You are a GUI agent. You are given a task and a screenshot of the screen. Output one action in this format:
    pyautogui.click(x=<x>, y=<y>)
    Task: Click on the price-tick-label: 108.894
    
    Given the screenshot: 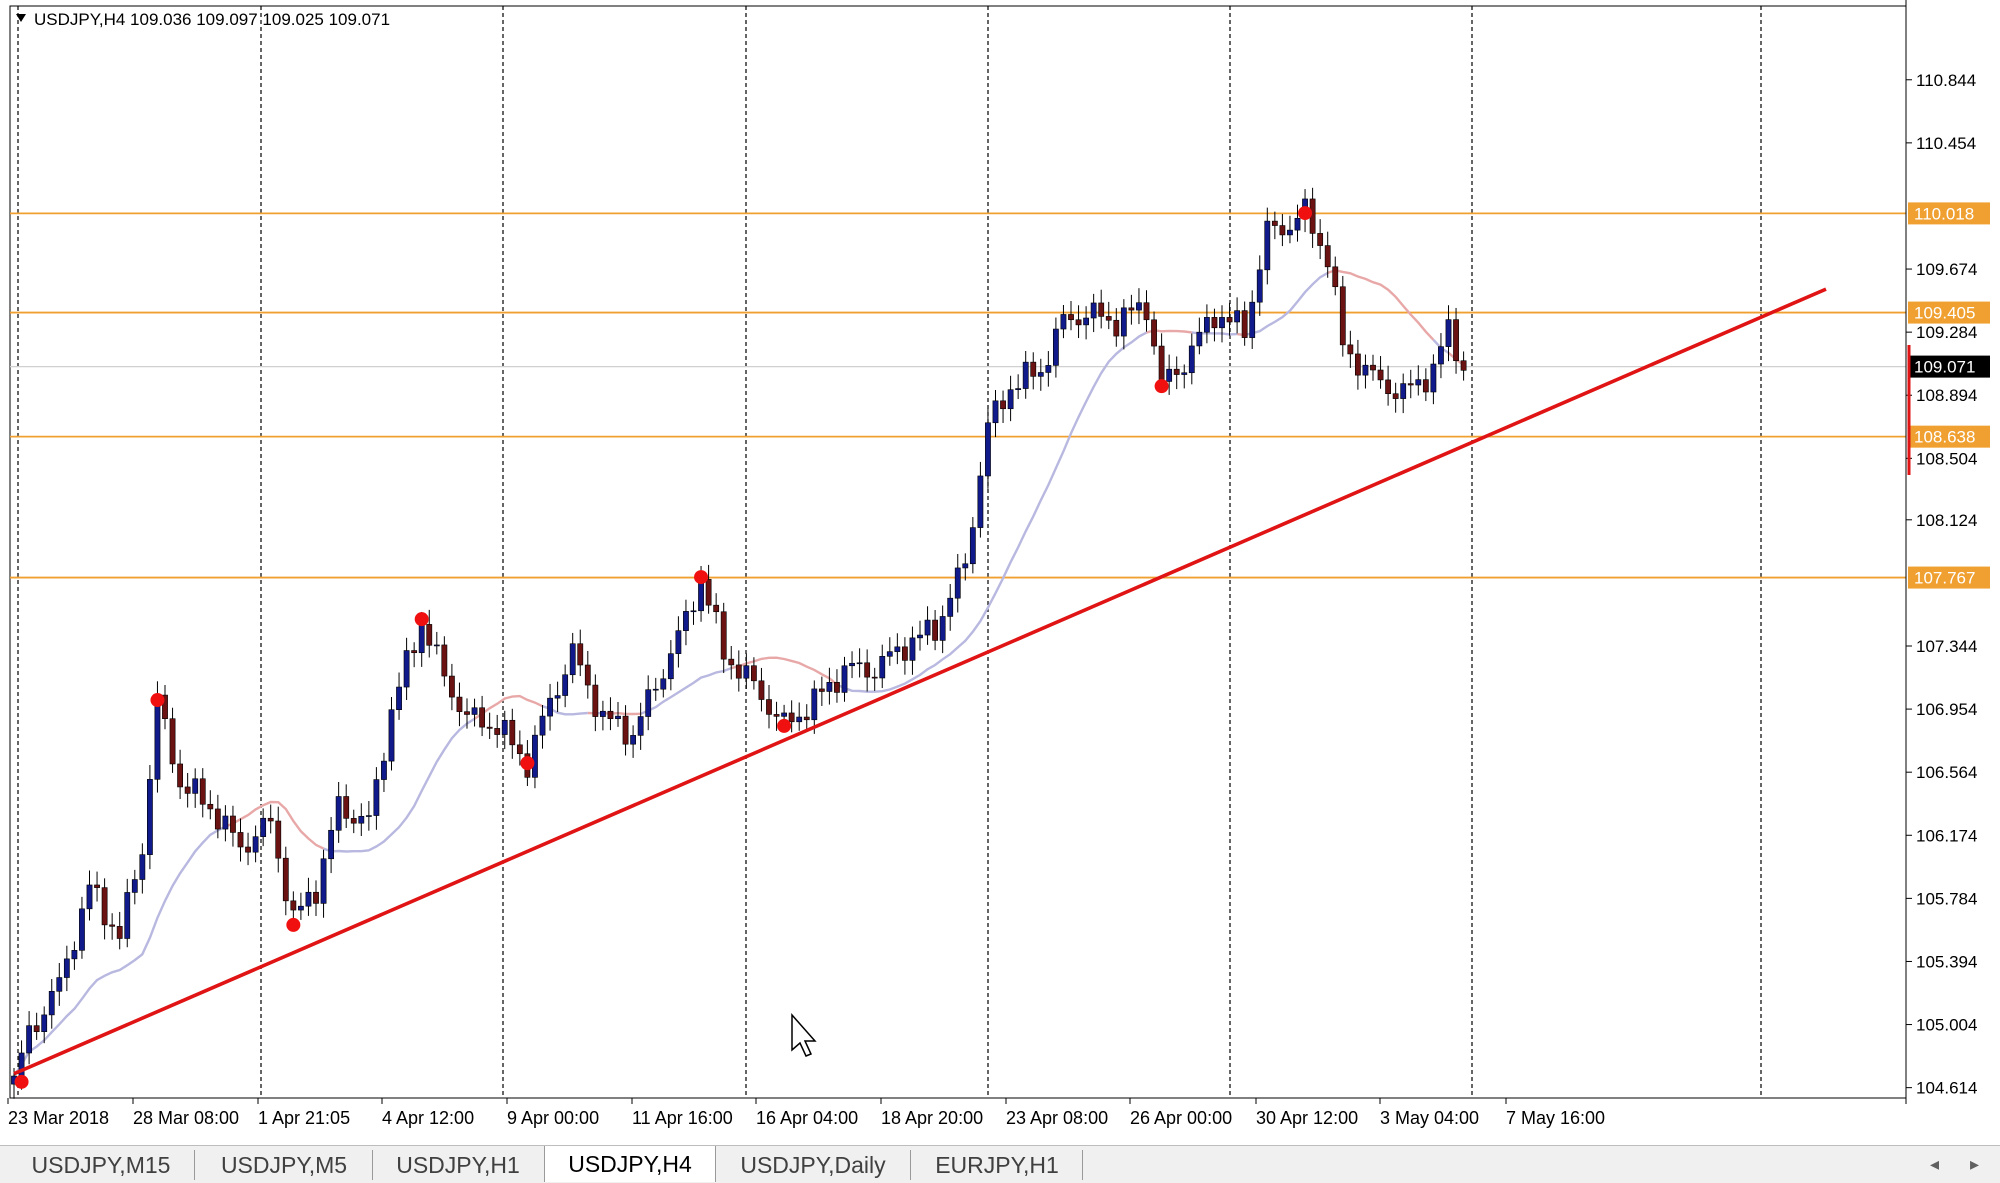 What is the action you would take?
    pyautogui.click(x=1946, y=395)
    